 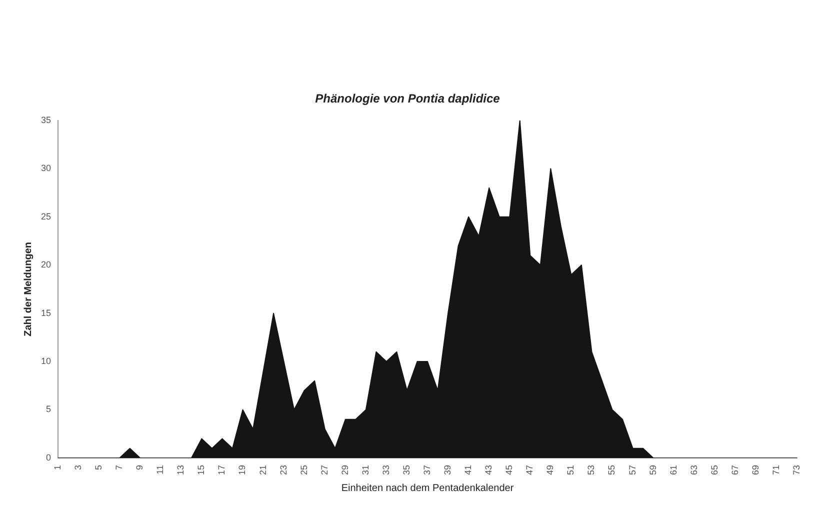 What do you see at coordinates (611, 470) in the screenshot?
I see `x-tick-label: 55` at bounding box center [611, 470].